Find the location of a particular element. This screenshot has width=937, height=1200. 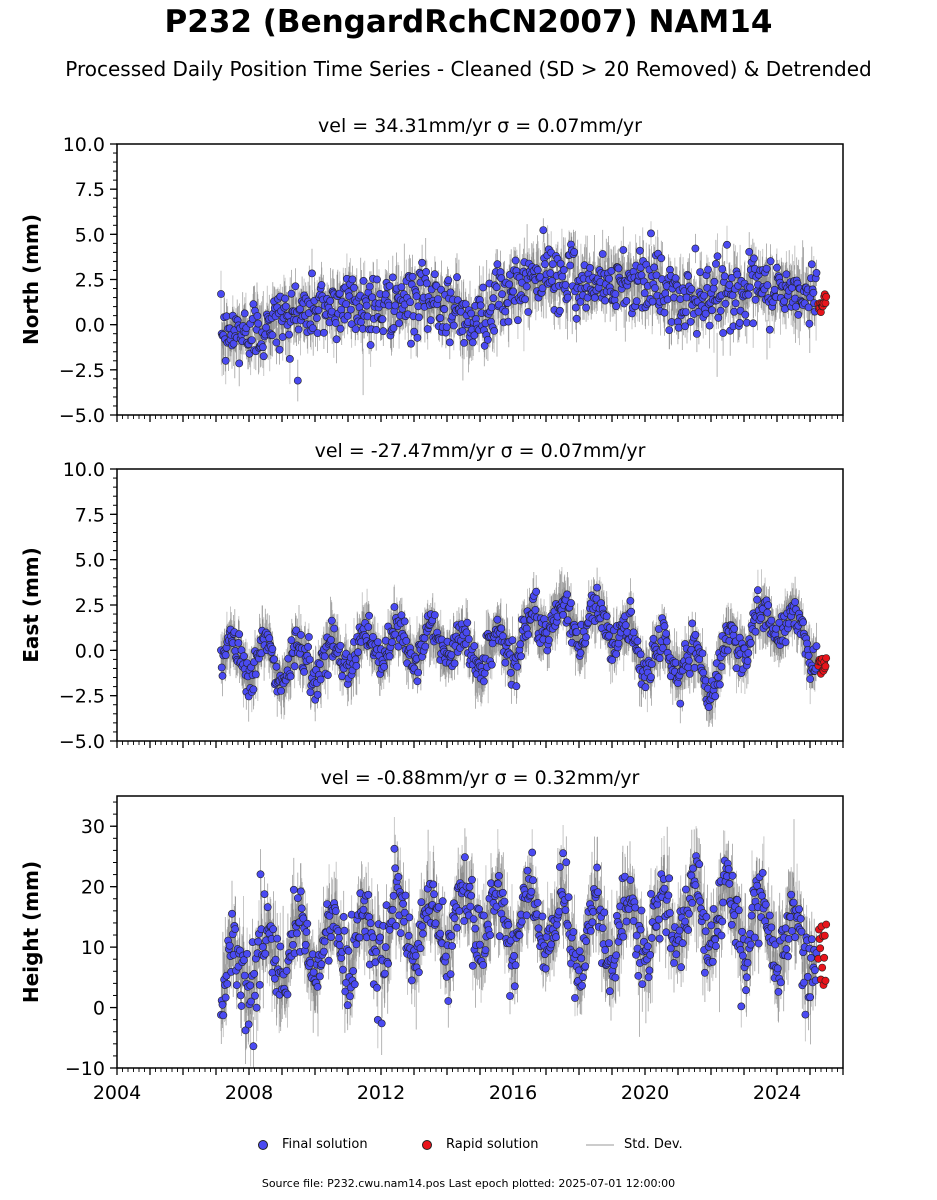

x-tick-label: 2004 is located at coordinates (117, 1093).